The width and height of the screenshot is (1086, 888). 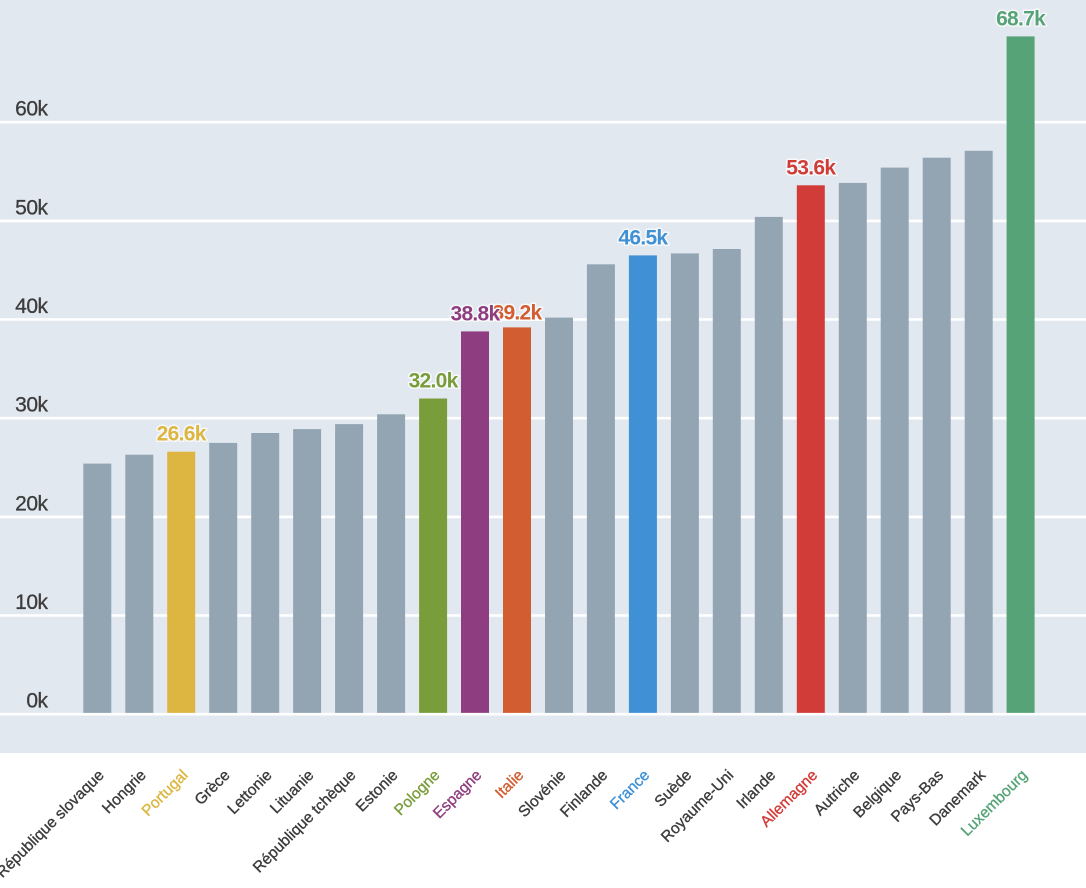 I want to click on svg-text: 26.6k, so click(x=182, y=434).